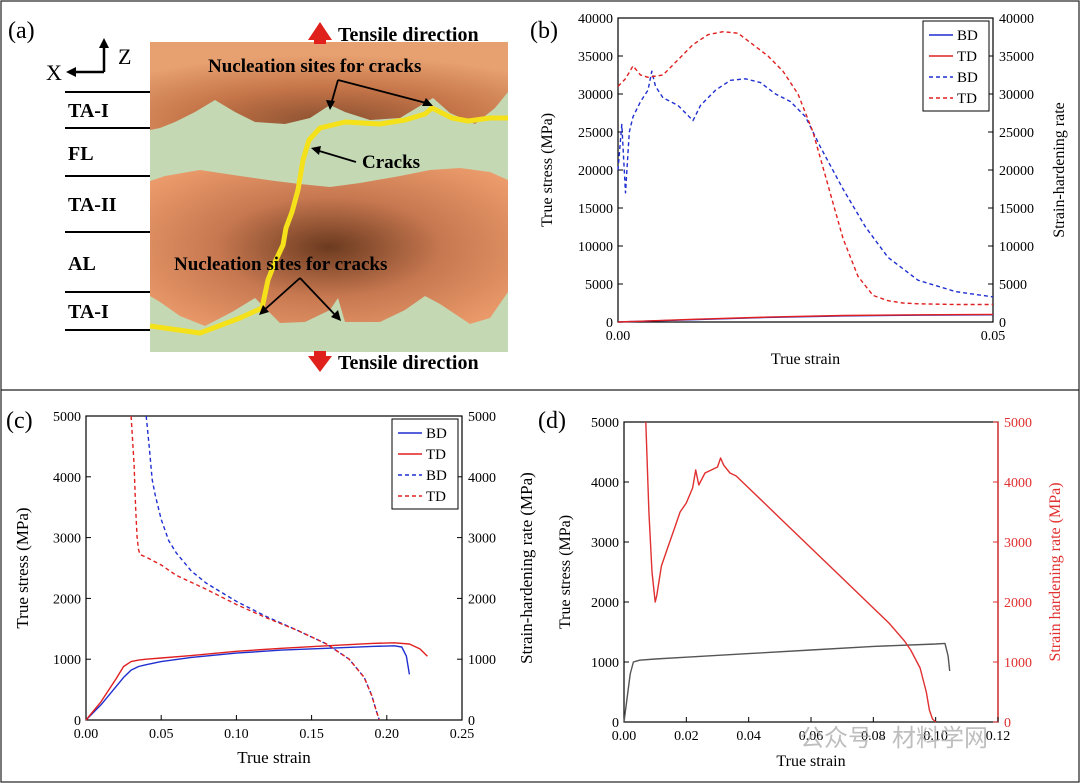 This screenshot has width=1080, height=783. I want to click on axis-triad: X Z, so click(88, 61).